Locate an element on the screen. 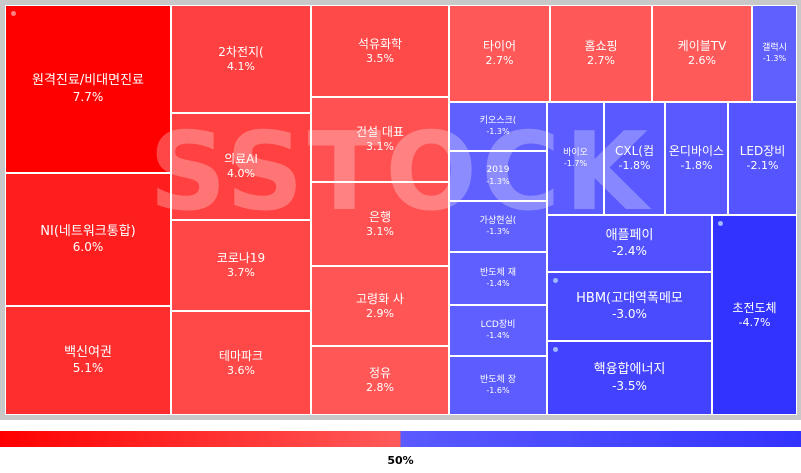  tile-value: 2.8% is located at coordinates (380, 388).